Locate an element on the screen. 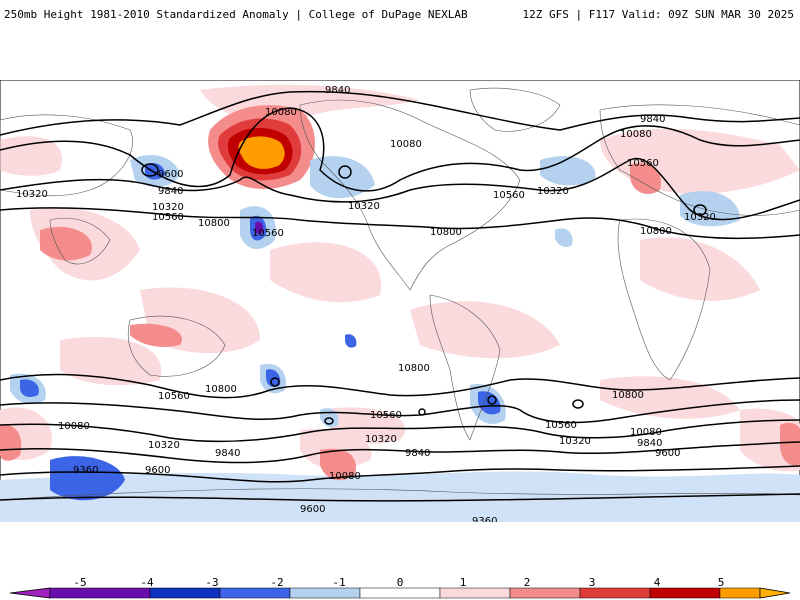 This screenshot has height=600, width=800. colorbar-tick: 3 is located at coordinates (592, 582).